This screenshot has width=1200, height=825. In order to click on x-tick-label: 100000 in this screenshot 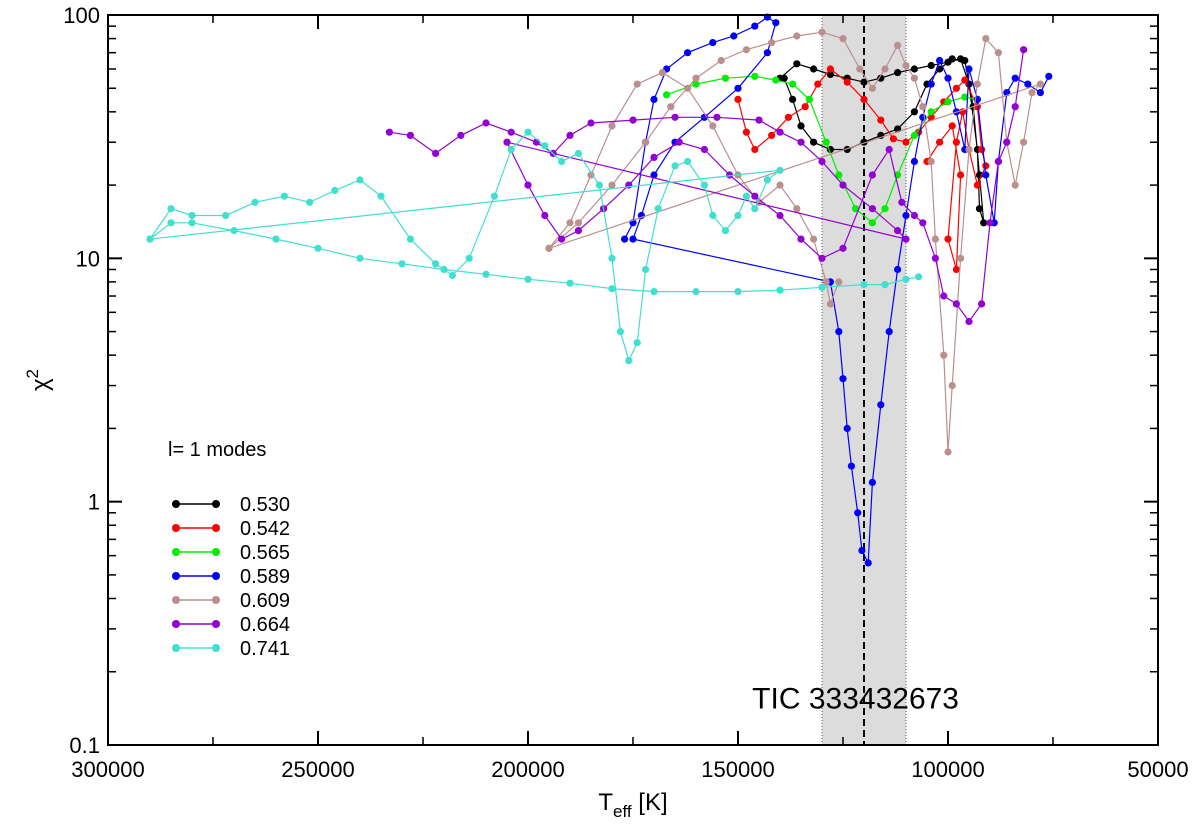, I will do `click(947, 769)`.